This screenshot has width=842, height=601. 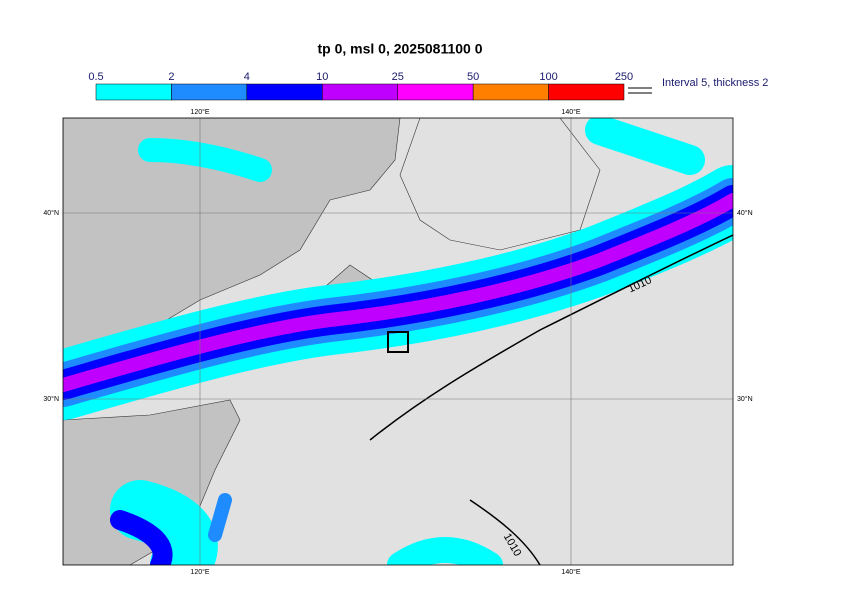 I want to click on colorbar-label: 10, so click(x=322, y=77).